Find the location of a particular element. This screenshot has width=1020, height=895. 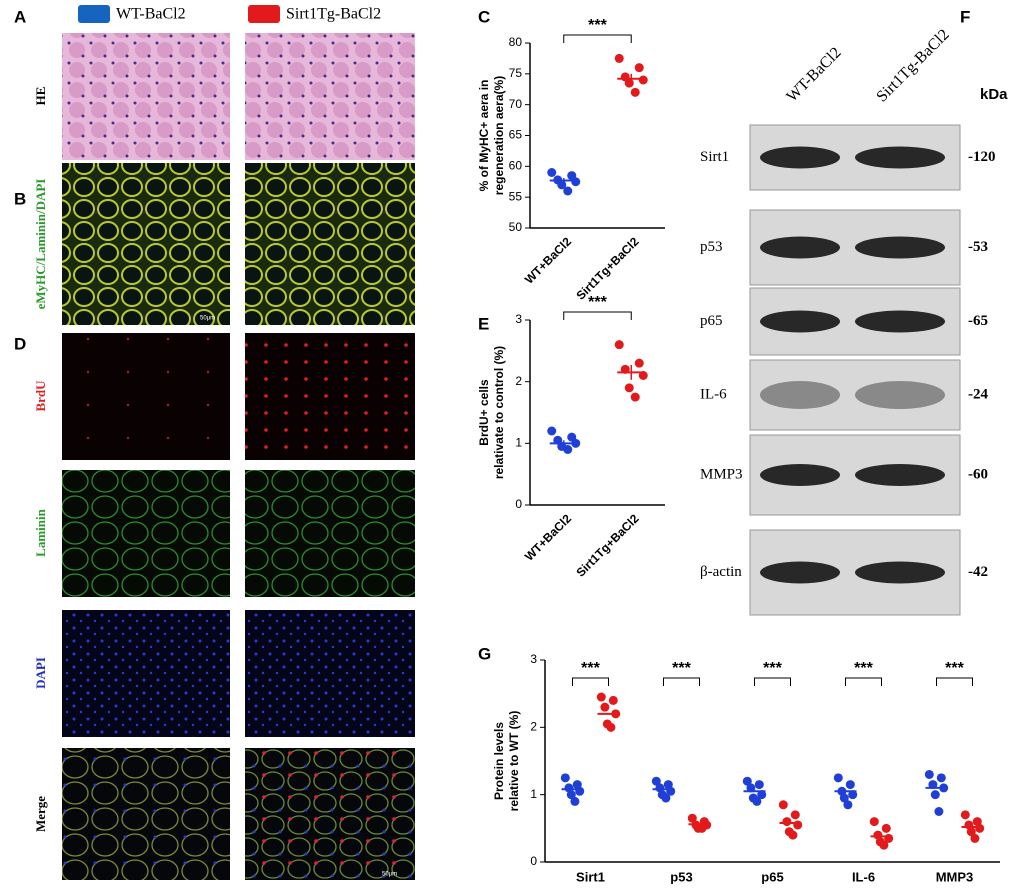

y-tick-label: 50 is located at coordinates (516, 227).